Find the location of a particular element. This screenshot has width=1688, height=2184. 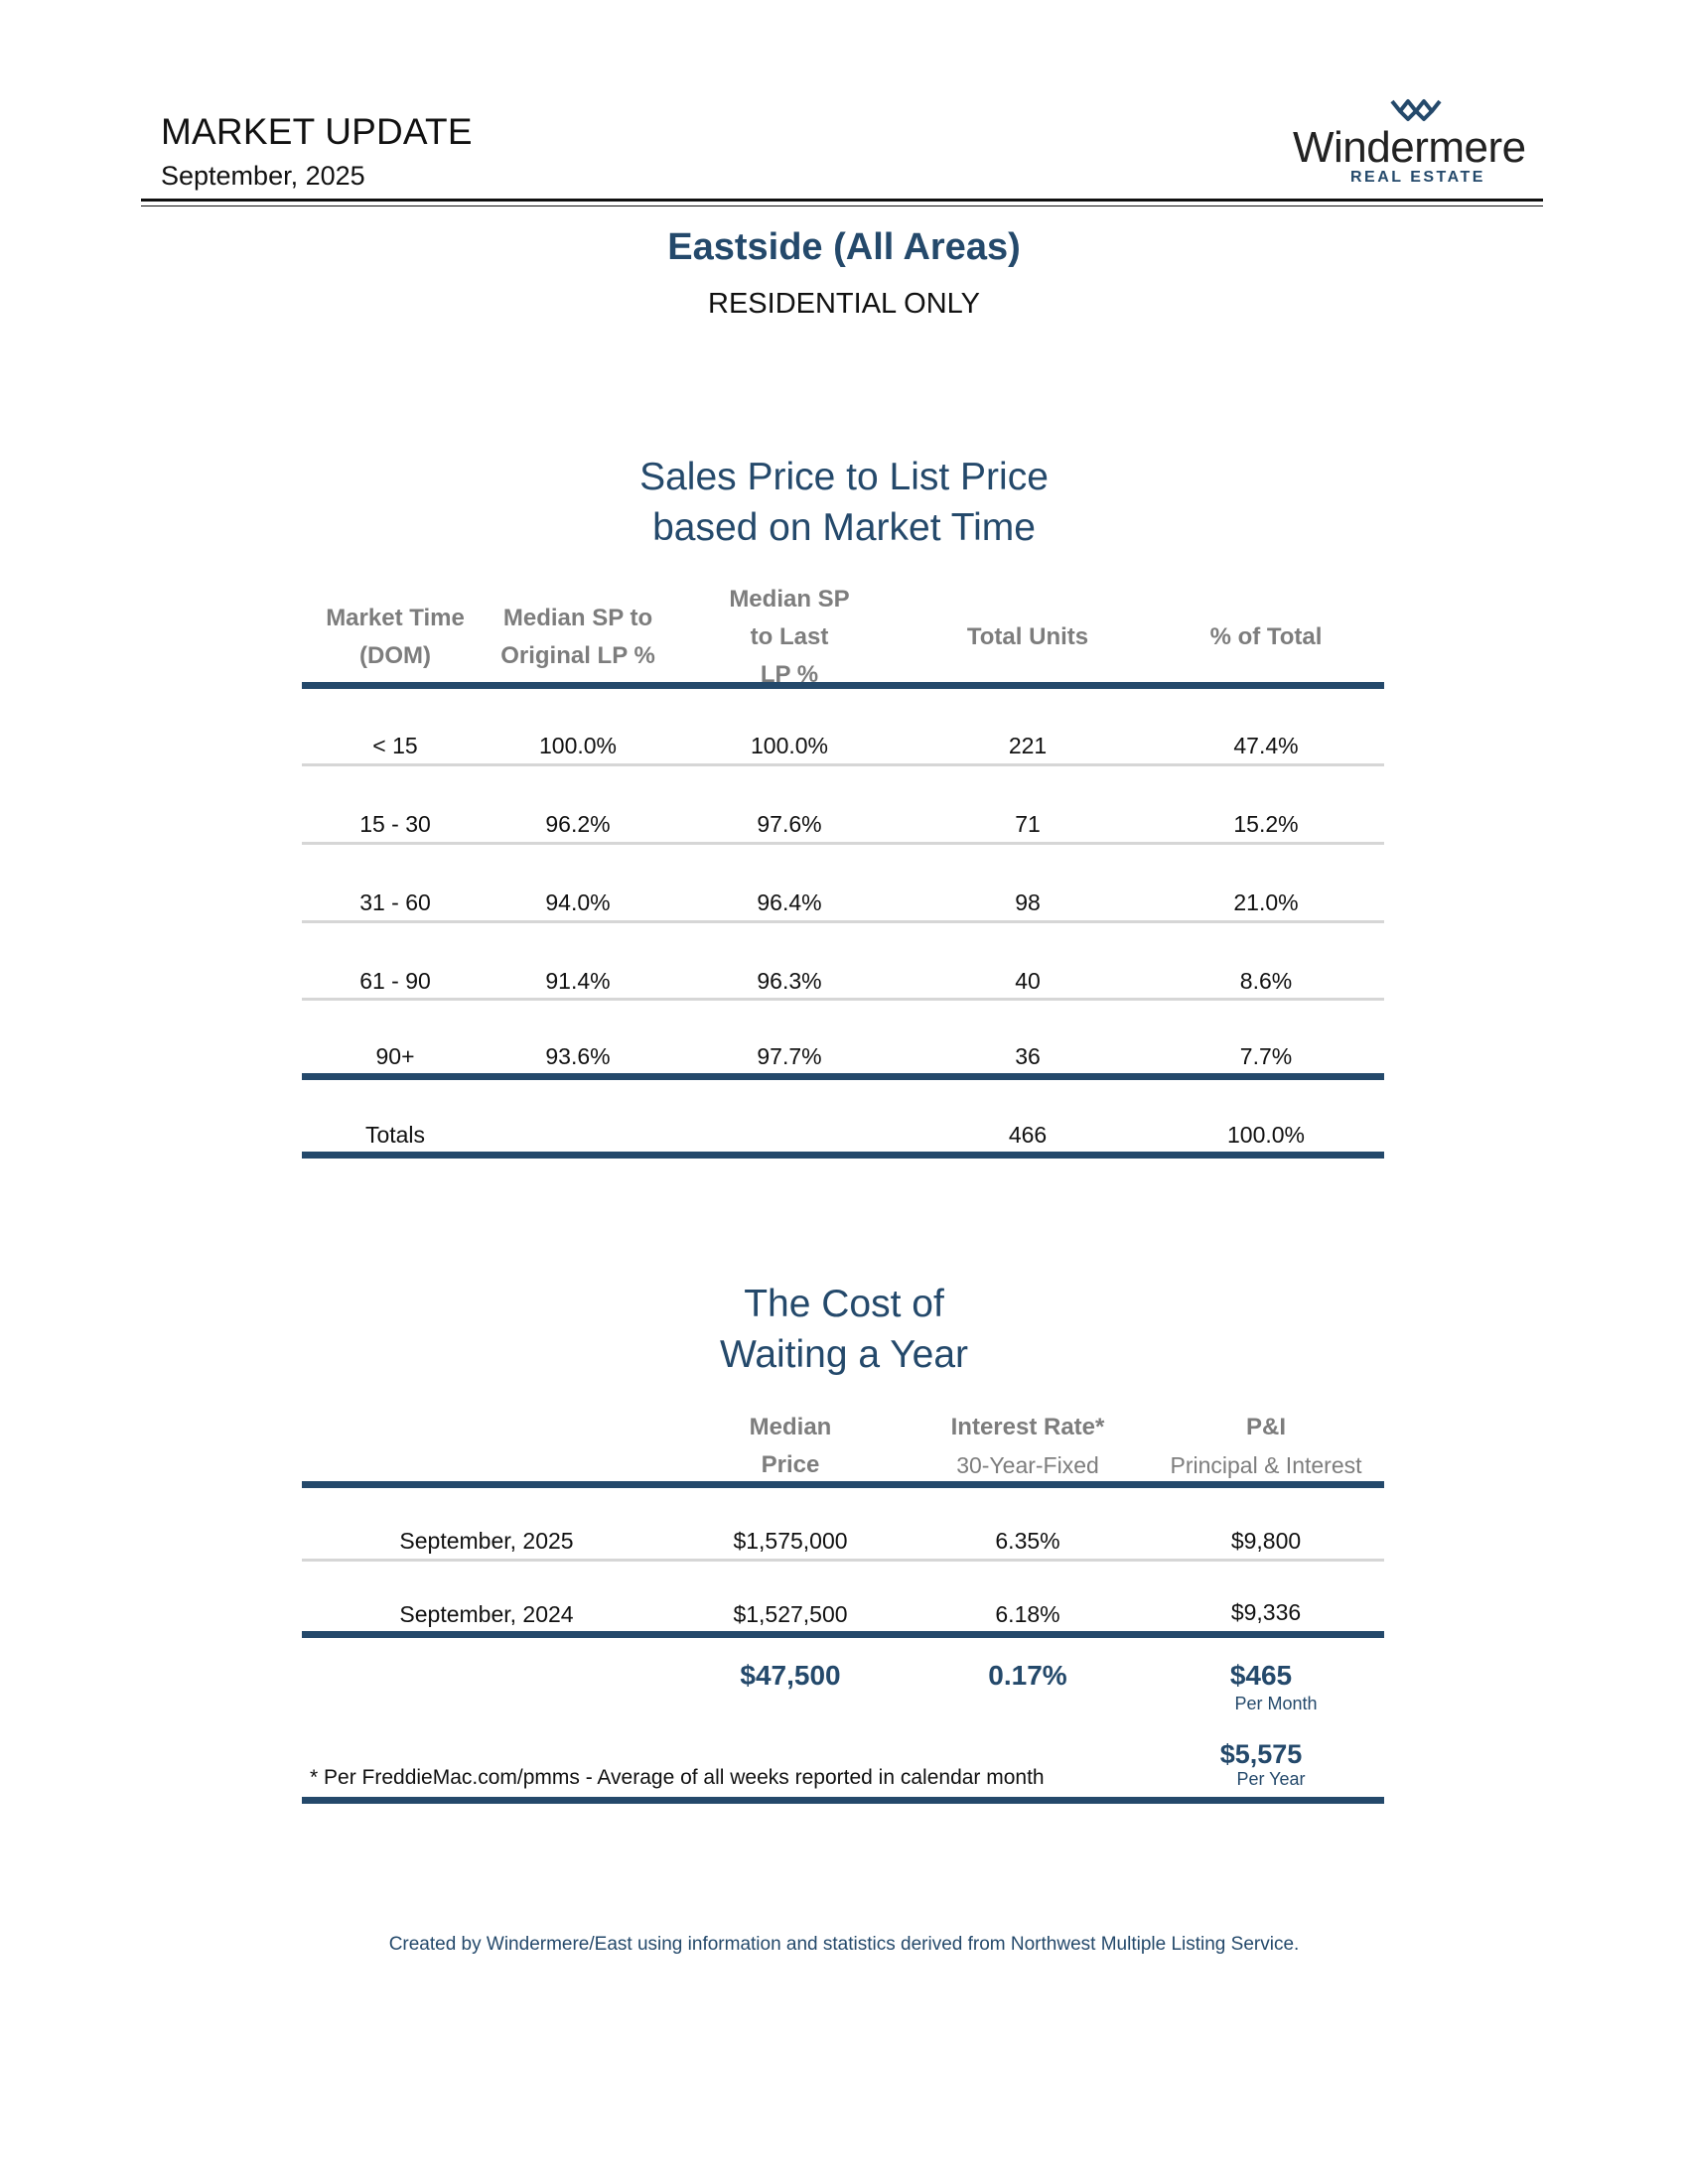

per-year-label: Per Year is located at coordinates (1271, 1779).